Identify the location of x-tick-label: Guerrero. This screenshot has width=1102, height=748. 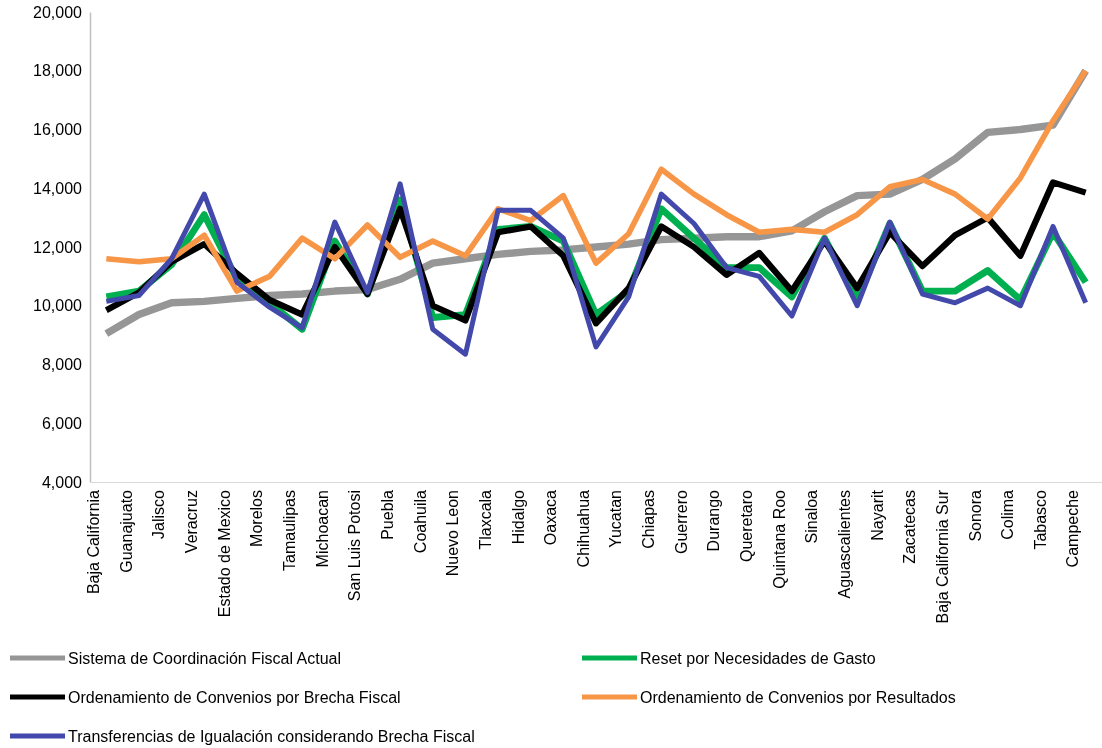
(681, 522).